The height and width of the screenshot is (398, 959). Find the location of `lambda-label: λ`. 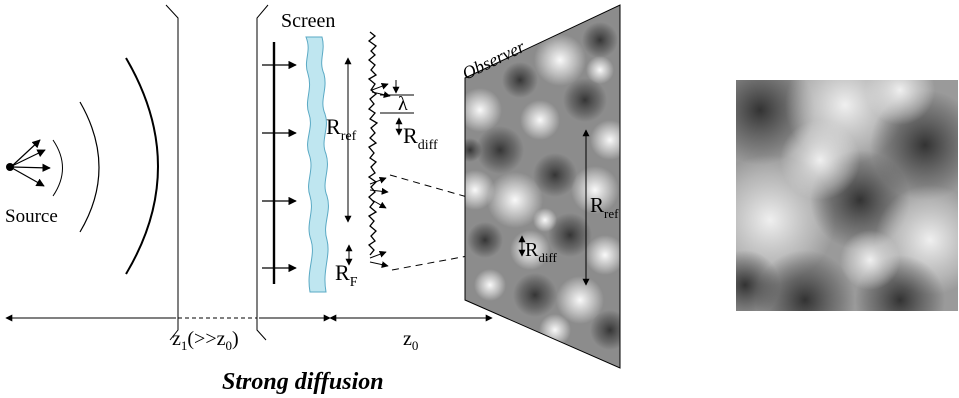

lambda-label: λ is located at coordinates (403, 104).